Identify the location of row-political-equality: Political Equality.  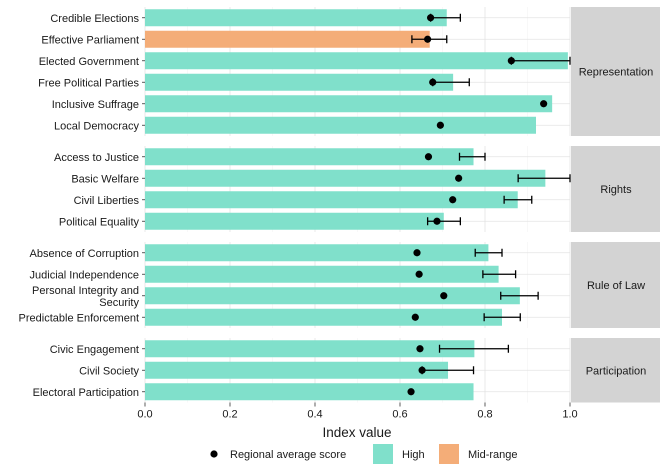
(314, 221).